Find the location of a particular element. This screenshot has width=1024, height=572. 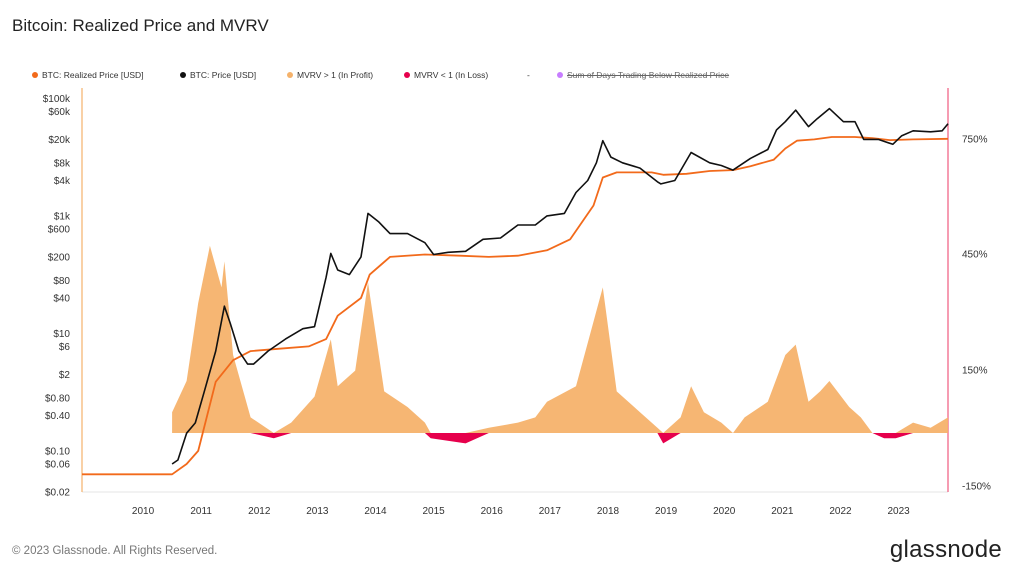

x-tick-label: 2020 is located at coordinates (724, 511).